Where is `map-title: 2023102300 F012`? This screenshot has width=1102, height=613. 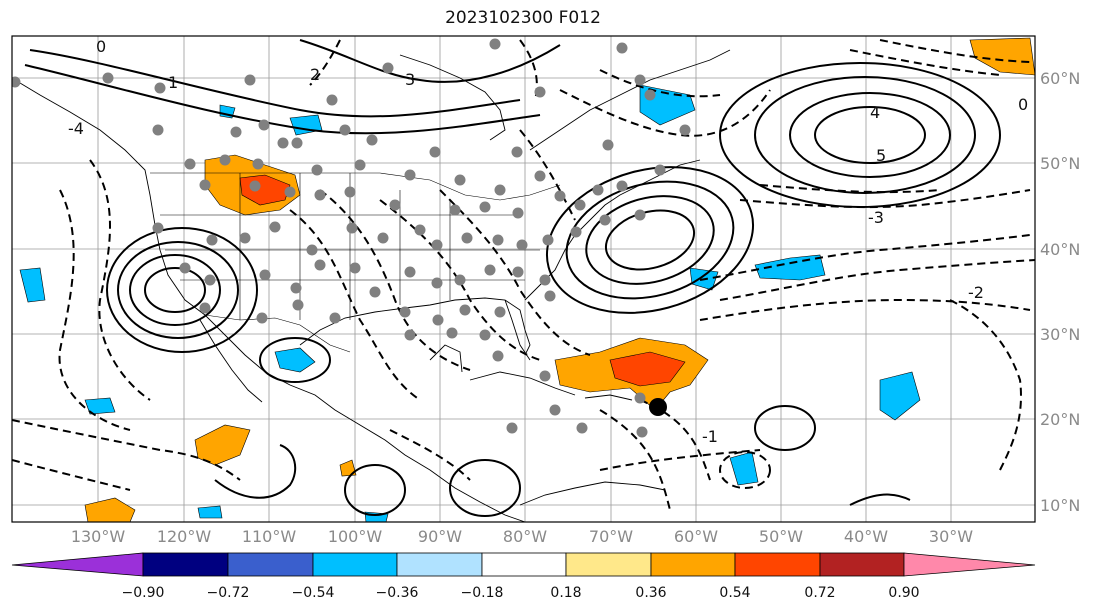 map-title: 2023102300 F012 is located at coordinates (523, 18).